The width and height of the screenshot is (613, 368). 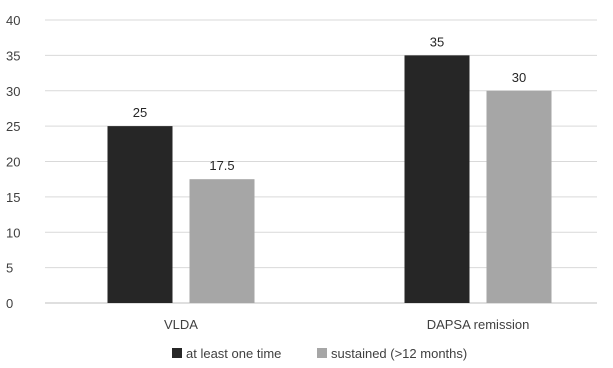 I want to click on y-tick-label: 10, so click(x=13, y=232).